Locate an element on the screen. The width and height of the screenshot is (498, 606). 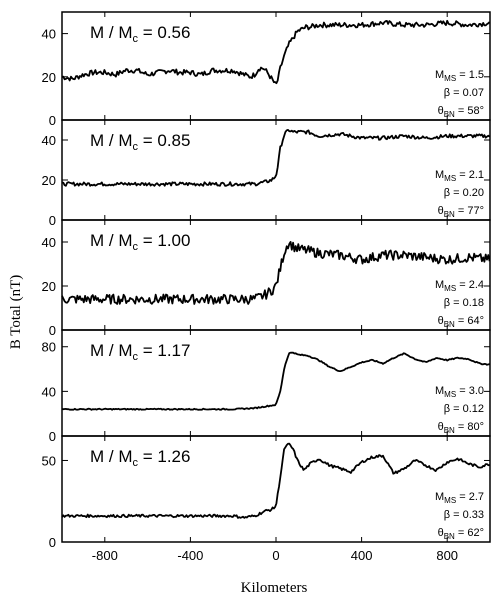
param-value: = 2.1 is located at coordinates (470, 175).